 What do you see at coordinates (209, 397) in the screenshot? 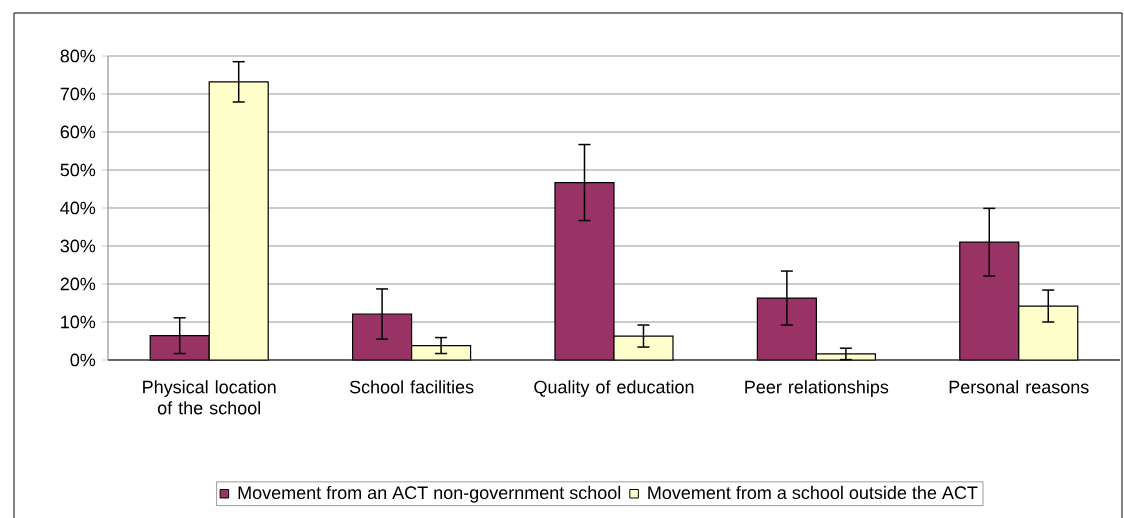
I see `x-tick-label: Physical location of the school` at bounding box center [209, 397].